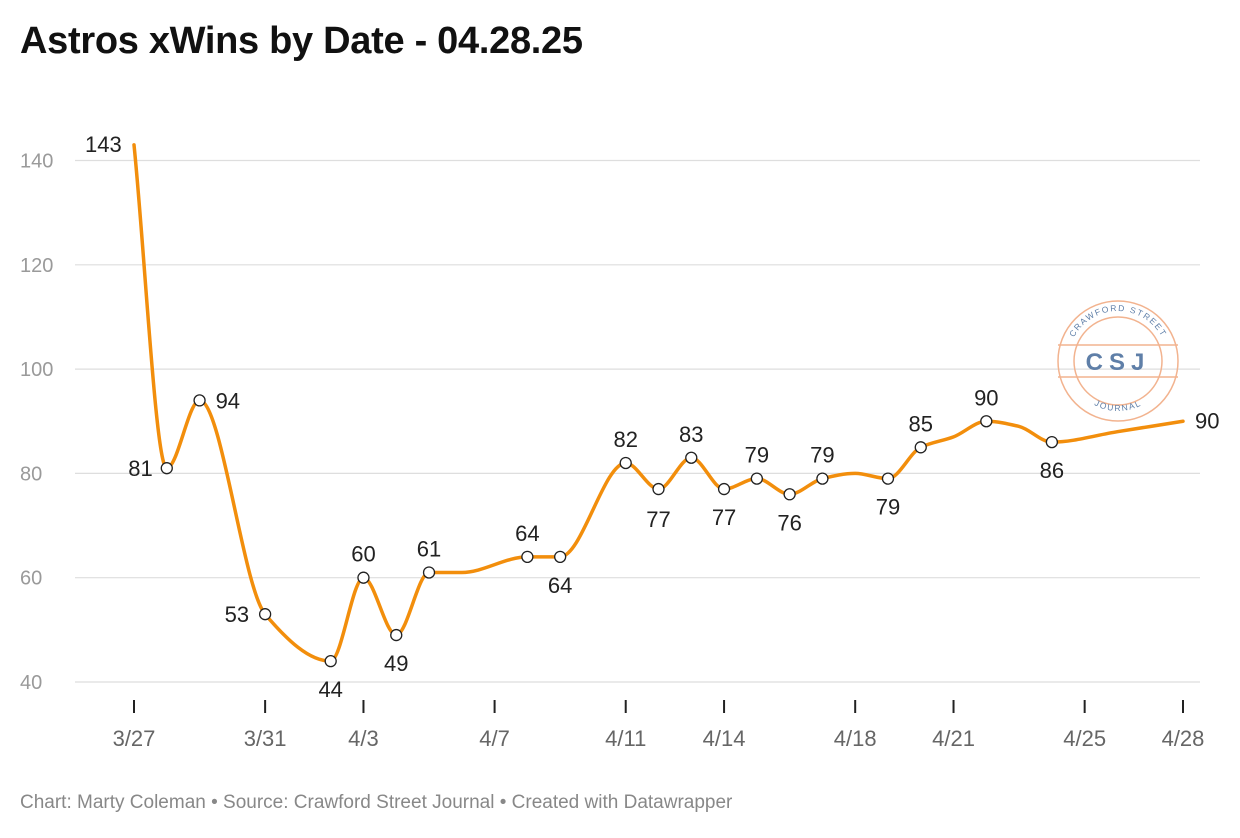 This screenshot has height=838, width=1240. What do you see at coordinates (396, 663) in the screenshot?
I see `data-label-4-4: 49` at bounding box center [396, 663].